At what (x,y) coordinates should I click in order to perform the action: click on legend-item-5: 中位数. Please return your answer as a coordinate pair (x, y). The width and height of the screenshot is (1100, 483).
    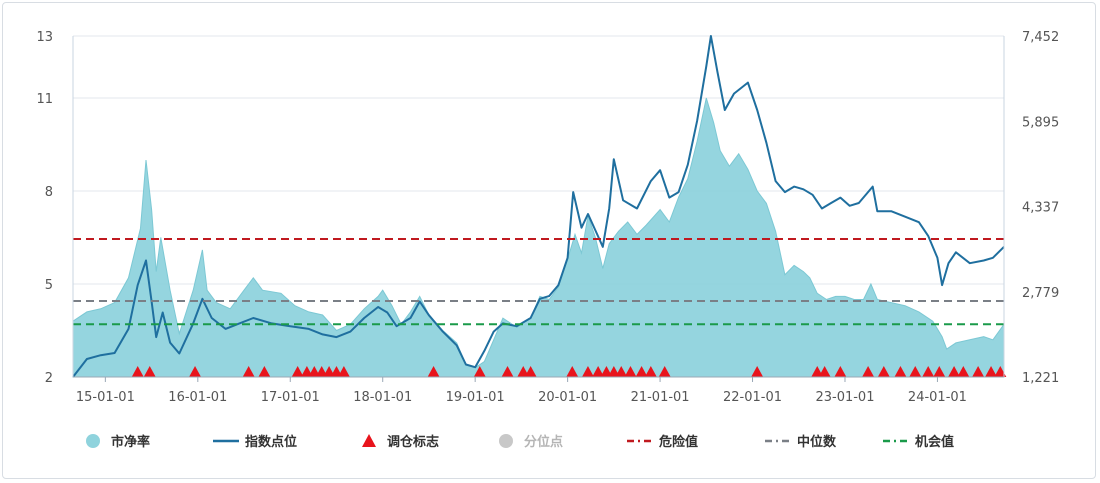
    Looking at the image, I should click on (801, 442).